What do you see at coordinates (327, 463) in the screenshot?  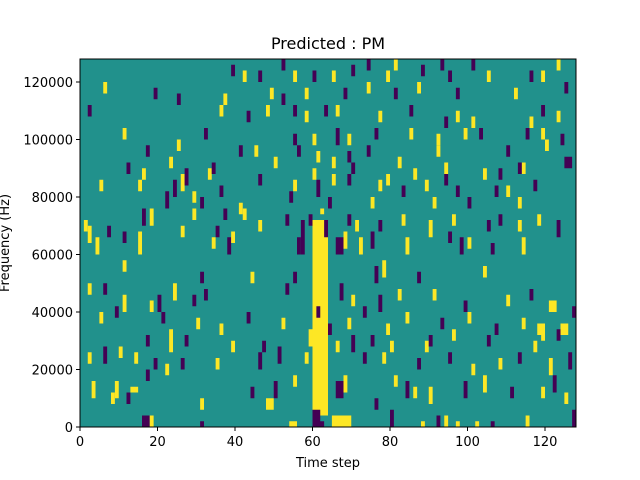 I see `x-axis-label: Time step` at bounding box center [327, 463].